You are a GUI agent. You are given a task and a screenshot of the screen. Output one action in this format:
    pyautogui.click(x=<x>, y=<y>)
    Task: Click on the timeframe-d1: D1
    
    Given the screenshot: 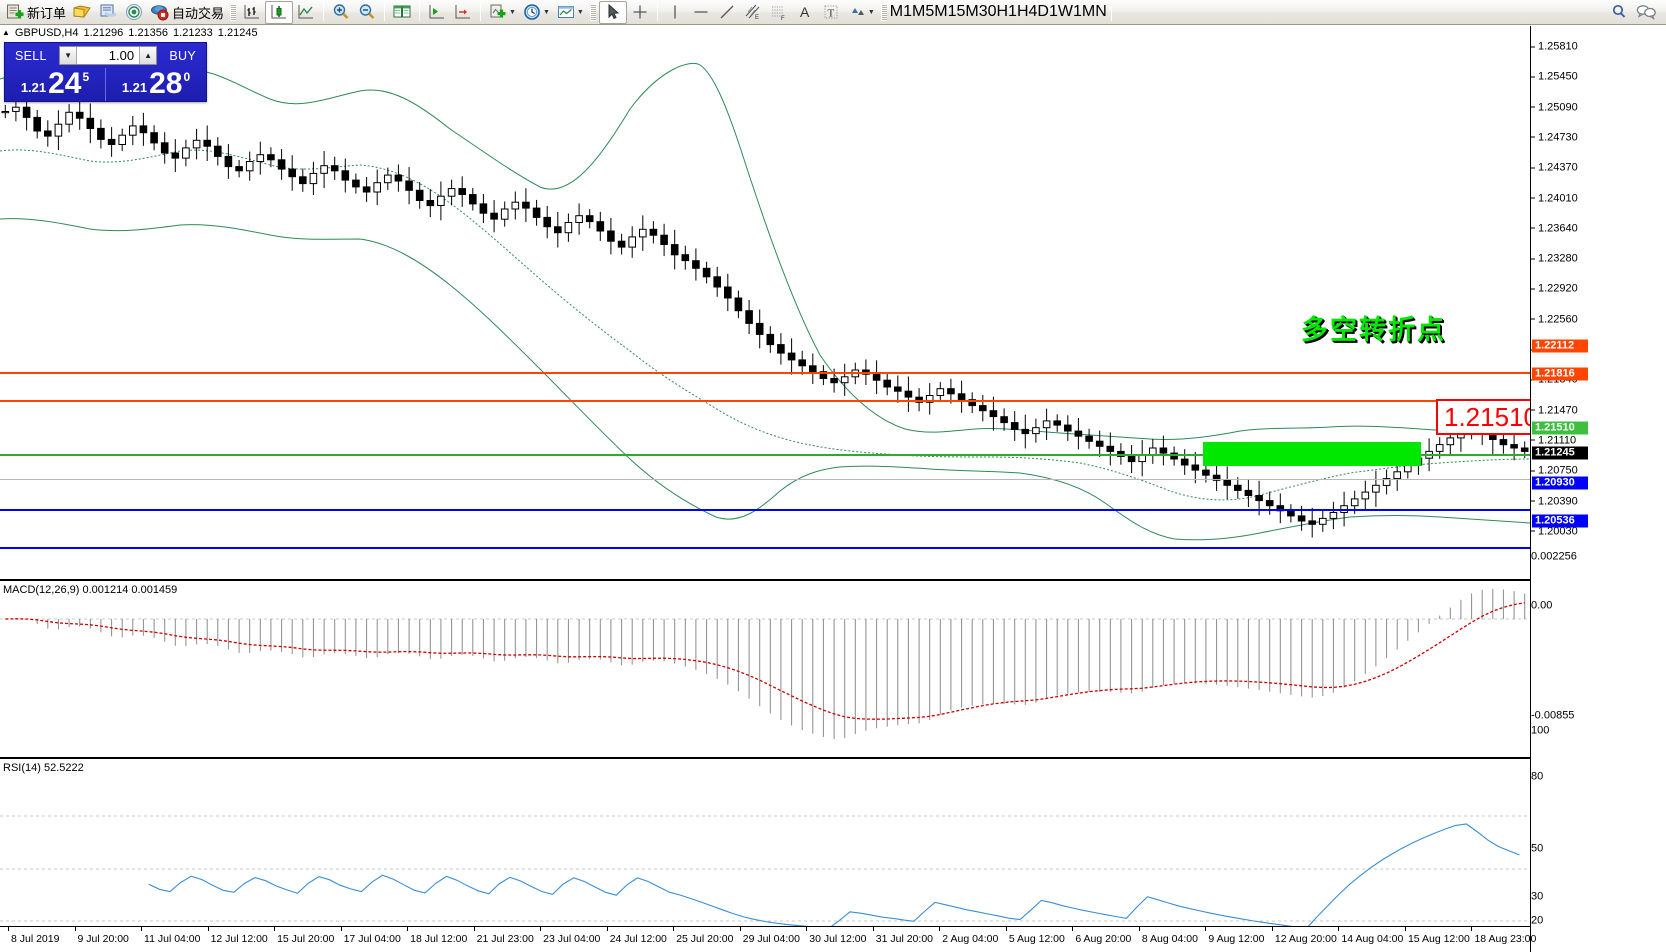 What is the action you would take?
    pyautogui.click(x=1047, y=11)
    